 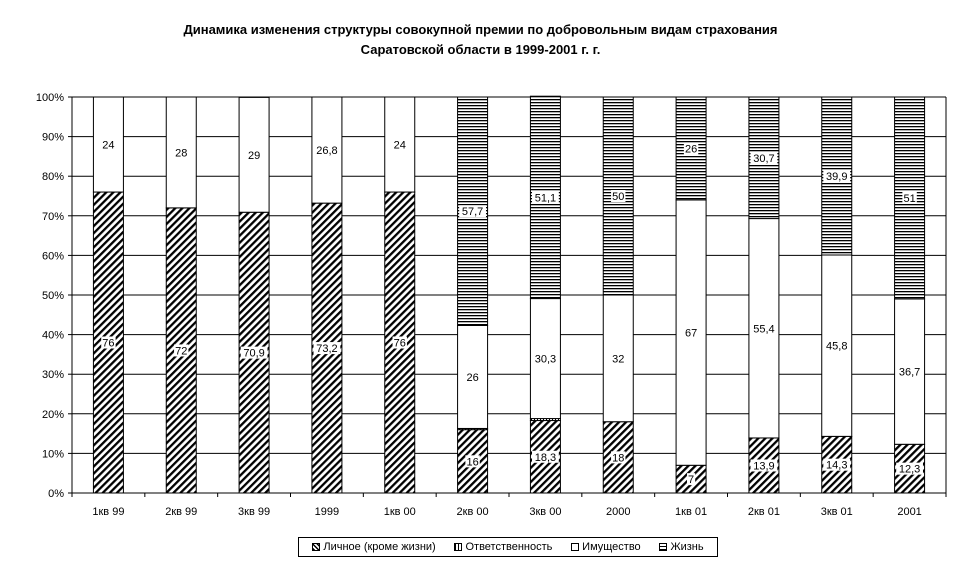 What do you see at coordinates (480, 49) in the screenshot?
I see `chart-title-line-2: Саратовской области в 1999-2001 г. г.` at bounding box center [480, 49].